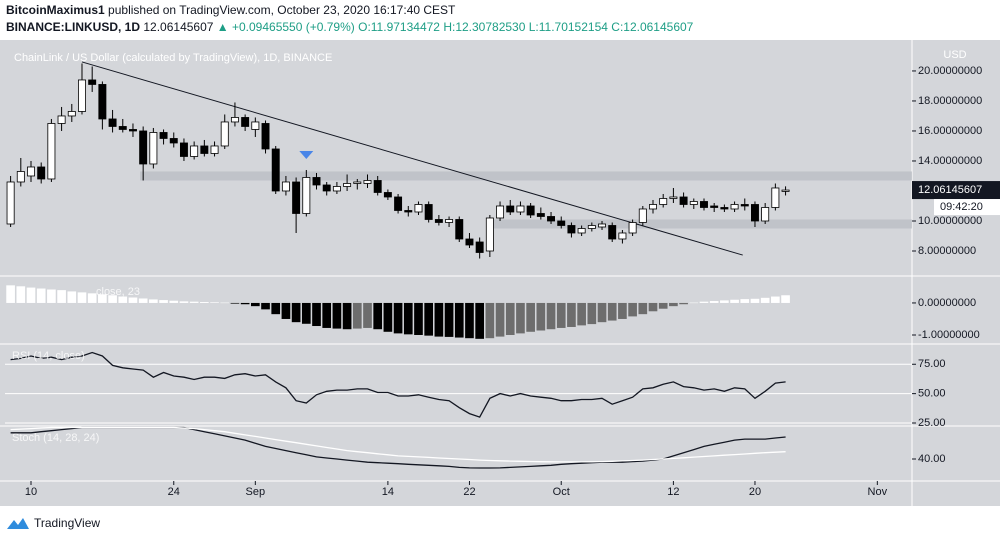  What do you see at coordinates (932, 459) in the screenshot?
I see `y-tick-label: 40.00` at bounding box center [932, 459].